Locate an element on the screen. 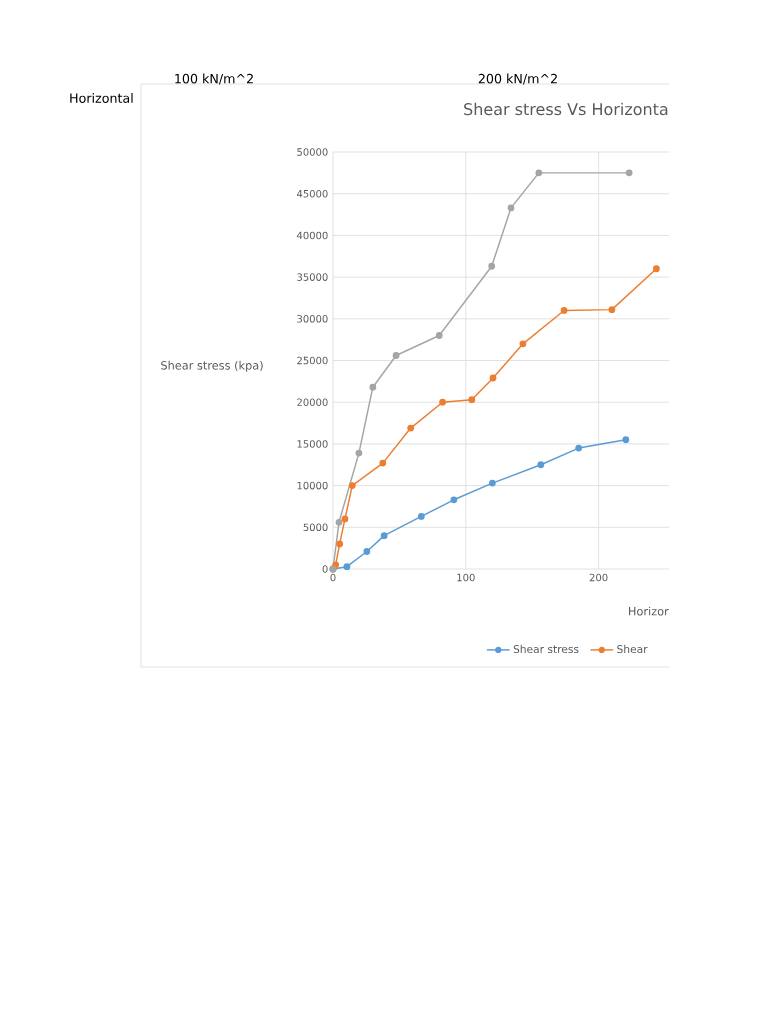  y-tick-label: 5000 is located at coordinates (315, 527).